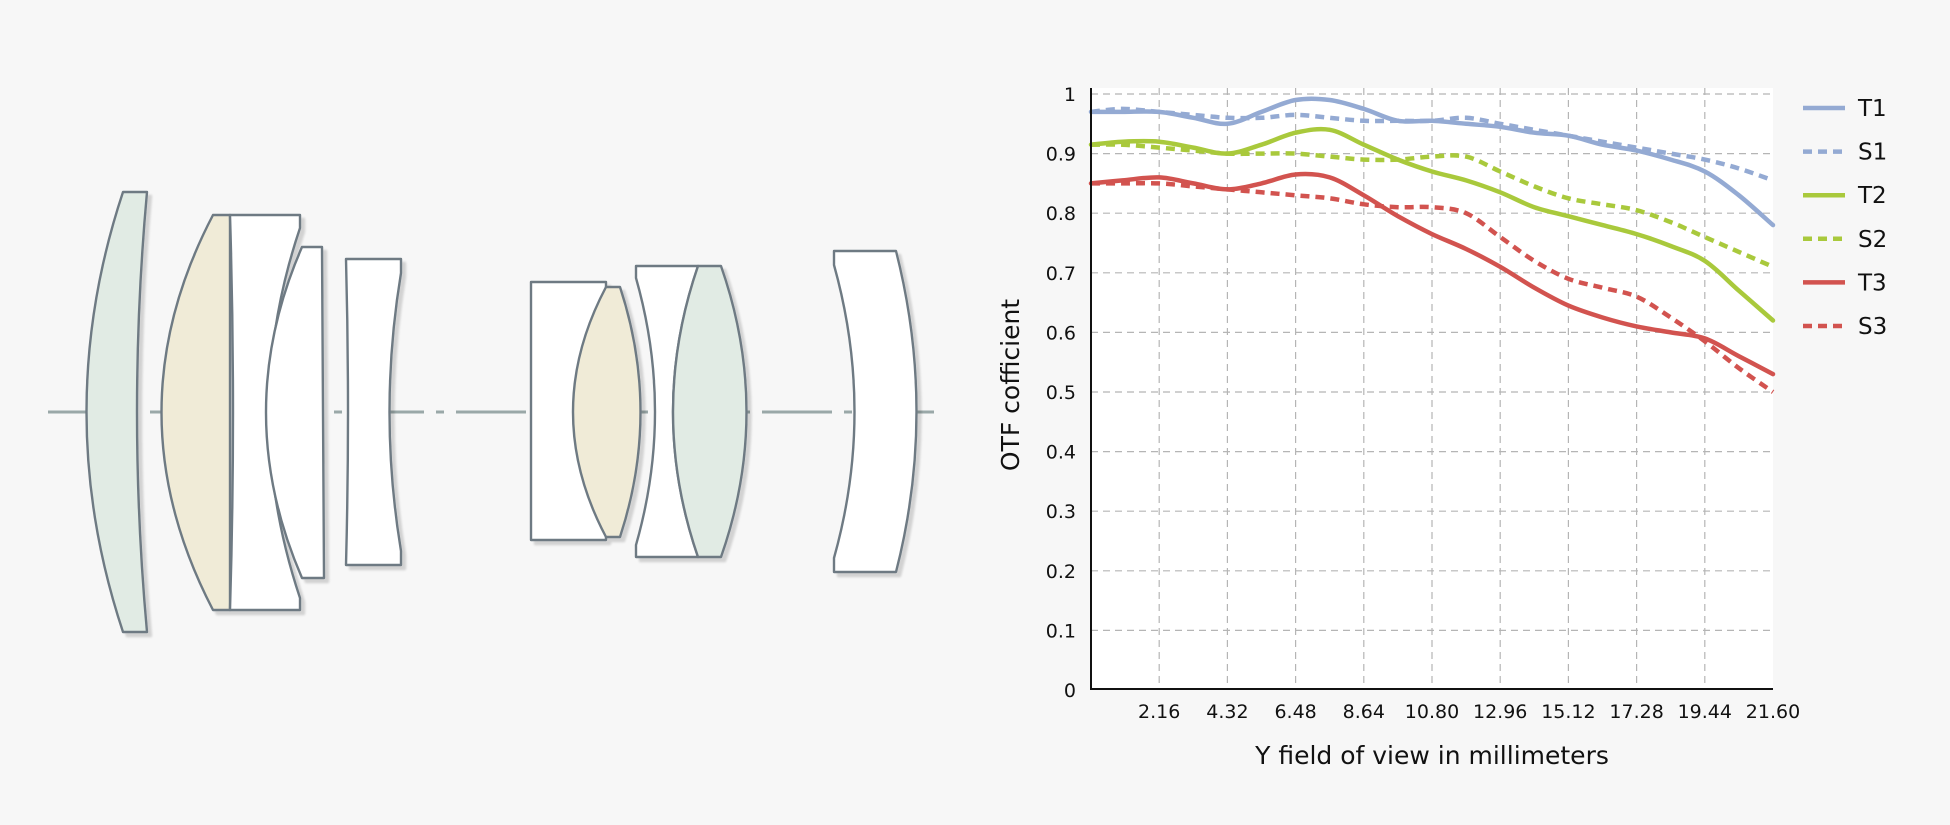 Image resolution: width=1950 pixels, height=825 pixels. I want to click on legend-label-t3: T3, so click(1872, 283).